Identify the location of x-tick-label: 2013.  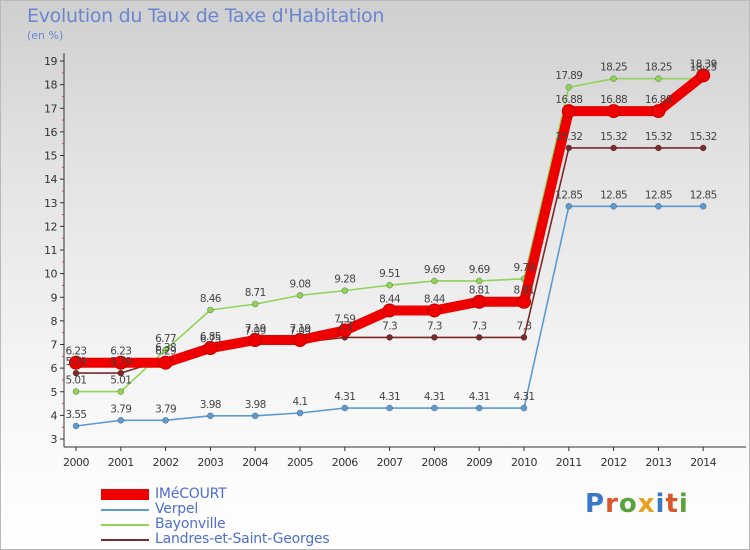
(658, 462).